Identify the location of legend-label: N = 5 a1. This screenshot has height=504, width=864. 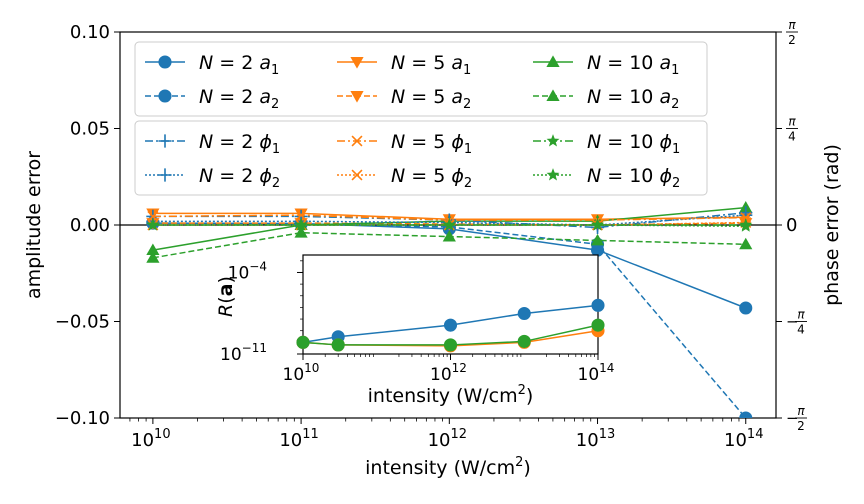
(431, 65).